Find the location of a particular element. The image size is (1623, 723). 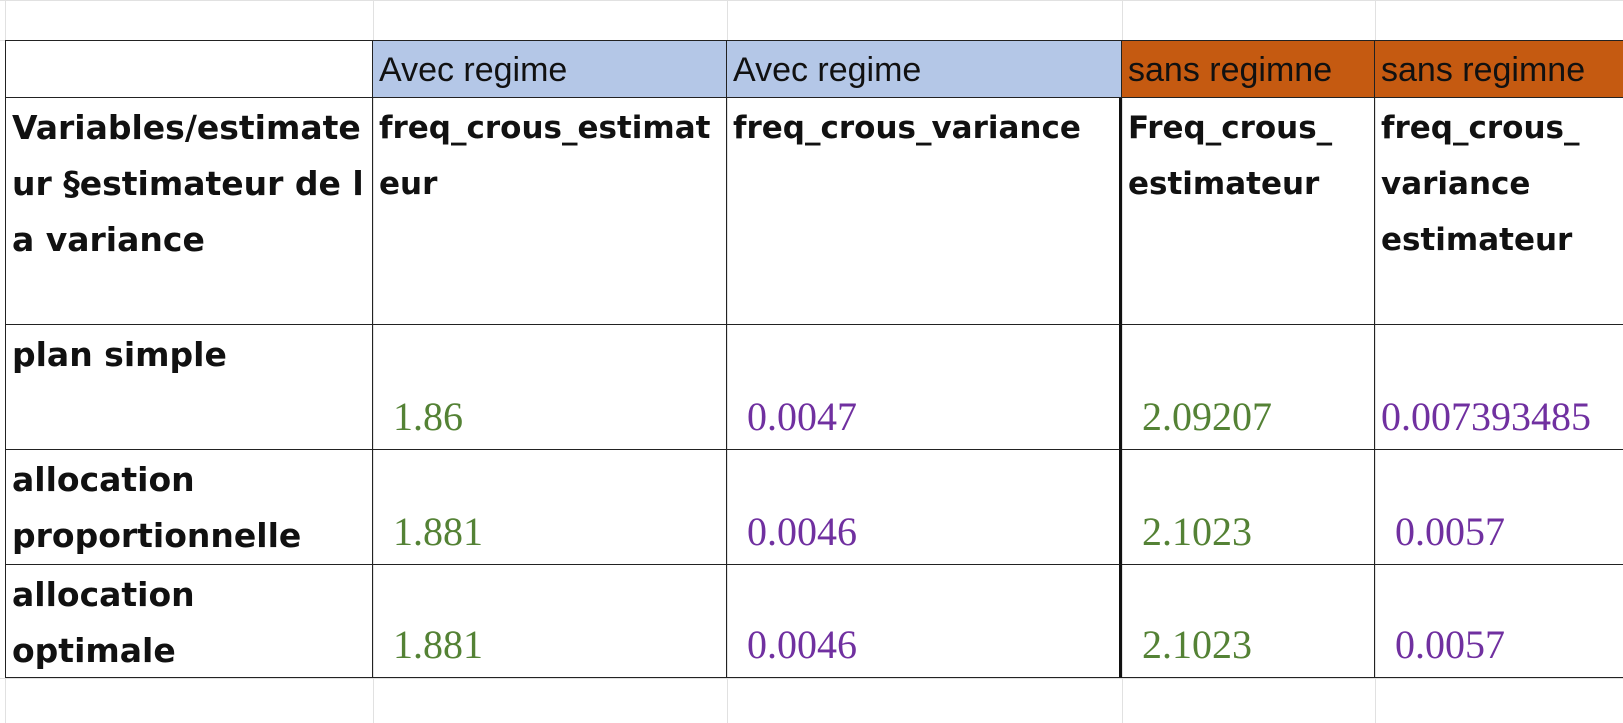

cell-text: freq_crous_estimateur is located at coordinates (545, 156).